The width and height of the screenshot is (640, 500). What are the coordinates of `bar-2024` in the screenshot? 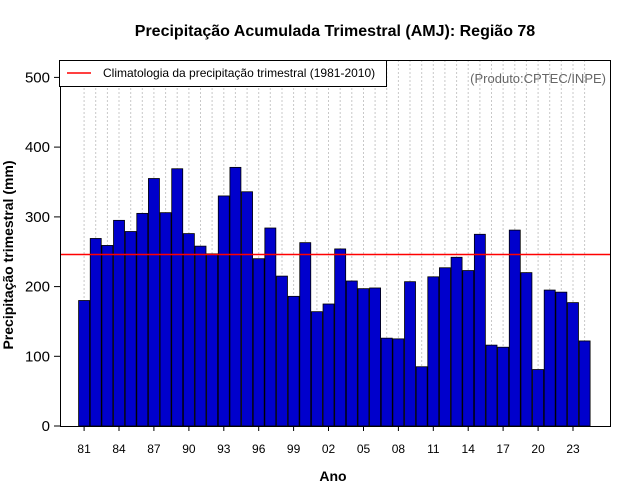 It's located at (584, 383).